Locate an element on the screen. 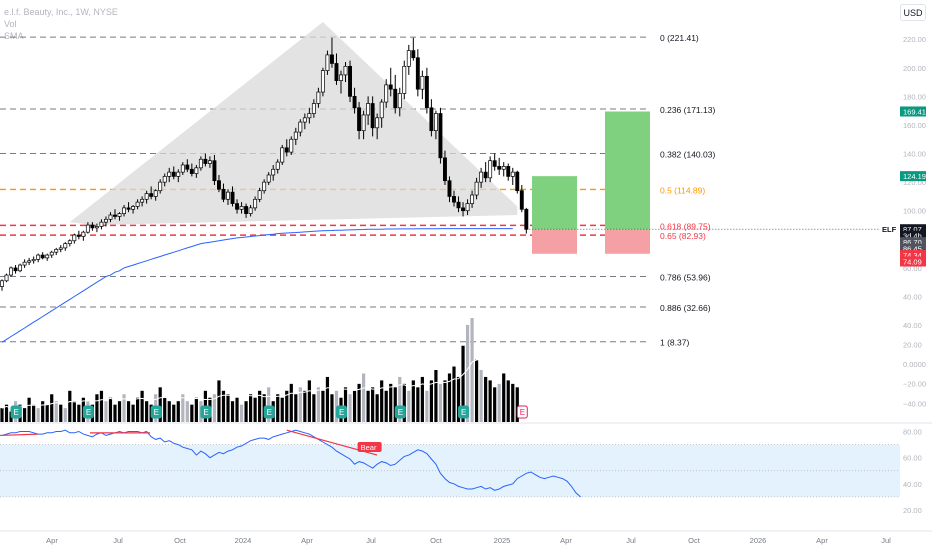 This screenshot has height=550, width=932. volume-legend-label: Vol is located at coordinates (10, 24).